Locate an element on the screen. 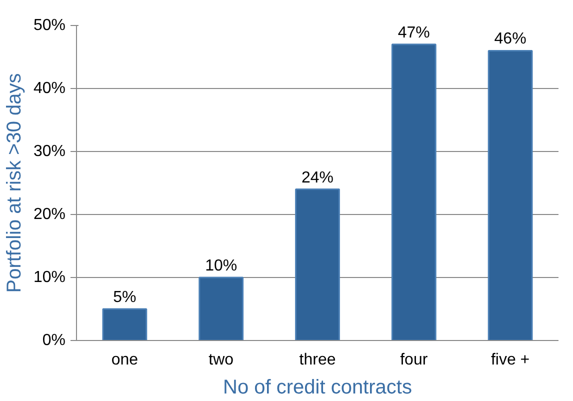  data-label: 47% is located at coordinates (414, 33).